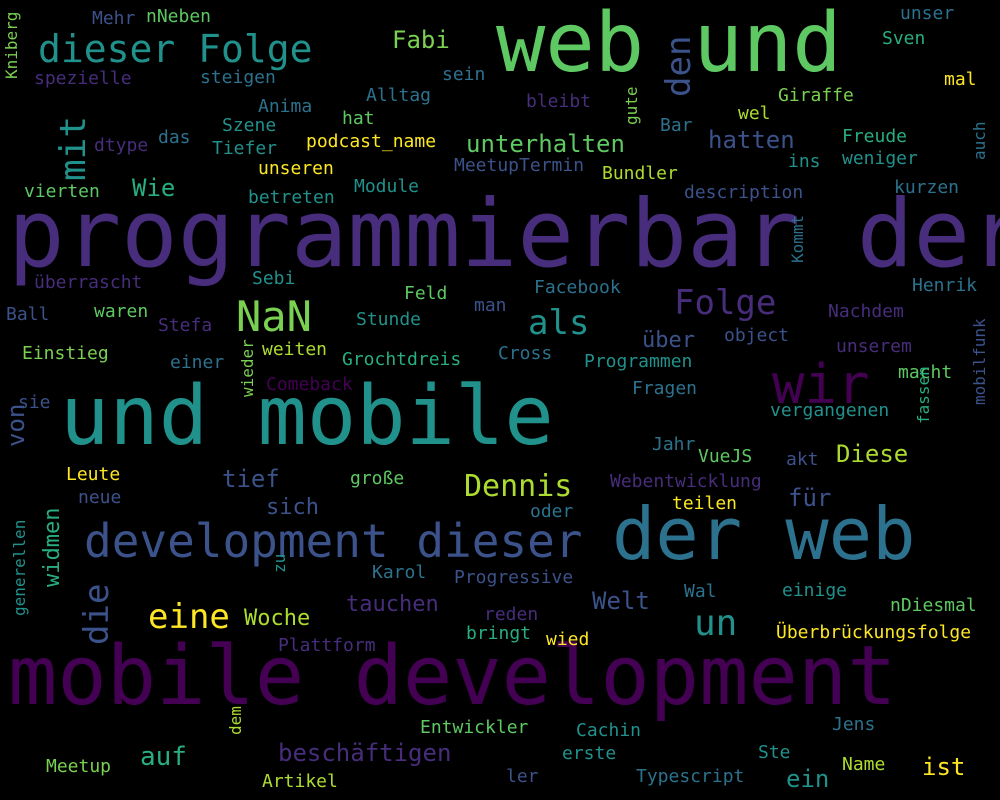 This screenshot has width=1000, height=800. Describe the element at coordinates (874, 632) in the screenshot. I see `word-ueberbrueckungsfolge: Überbrückungsfolge` at that location.